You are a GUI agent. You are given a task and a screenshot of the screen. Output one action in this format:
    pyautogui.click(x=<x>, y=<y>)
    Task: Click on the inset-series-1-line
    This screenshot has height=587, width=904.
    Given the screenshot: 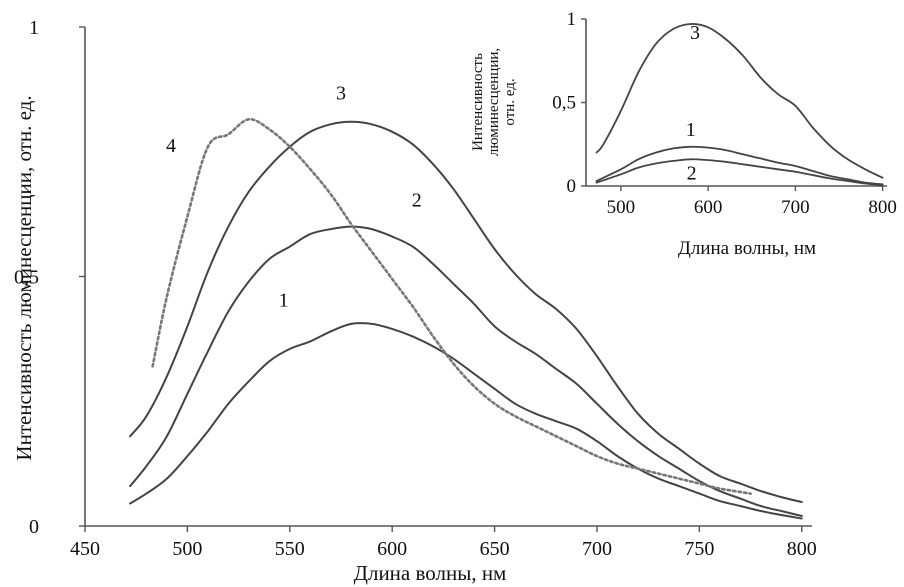 What is the action you would take?
    pyautogui.click(x=739, y=165)
    